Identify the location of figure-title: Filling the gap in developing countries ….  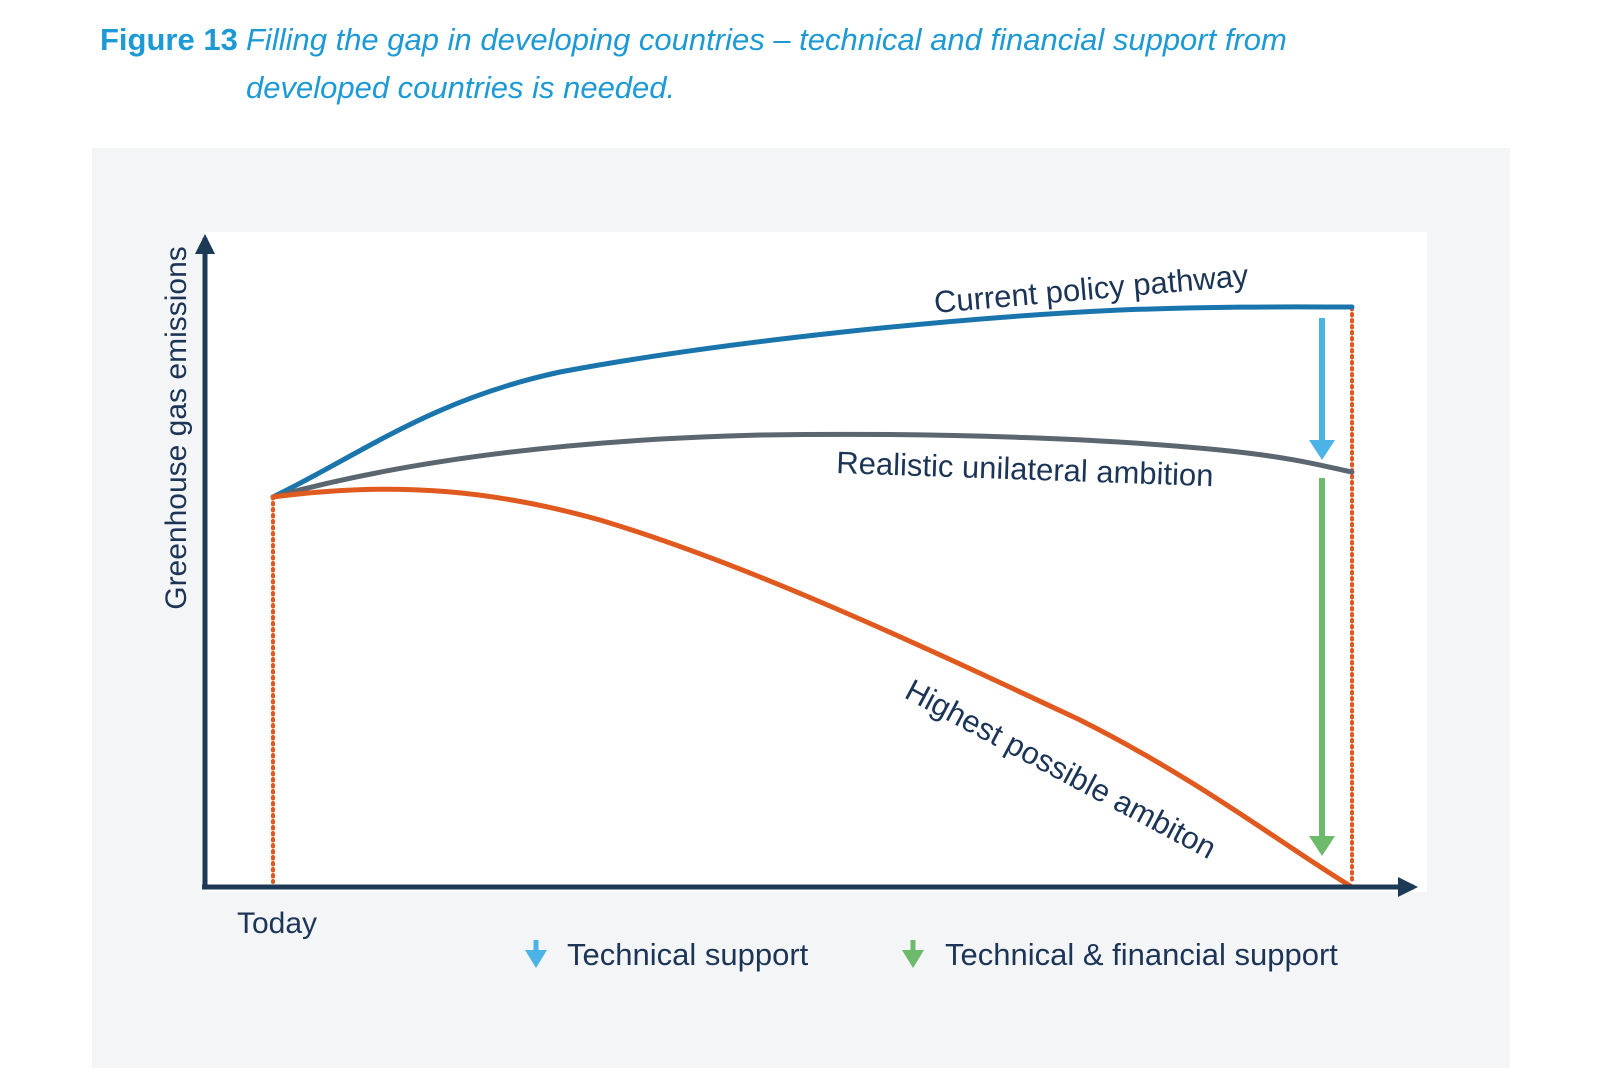
(766, 63).